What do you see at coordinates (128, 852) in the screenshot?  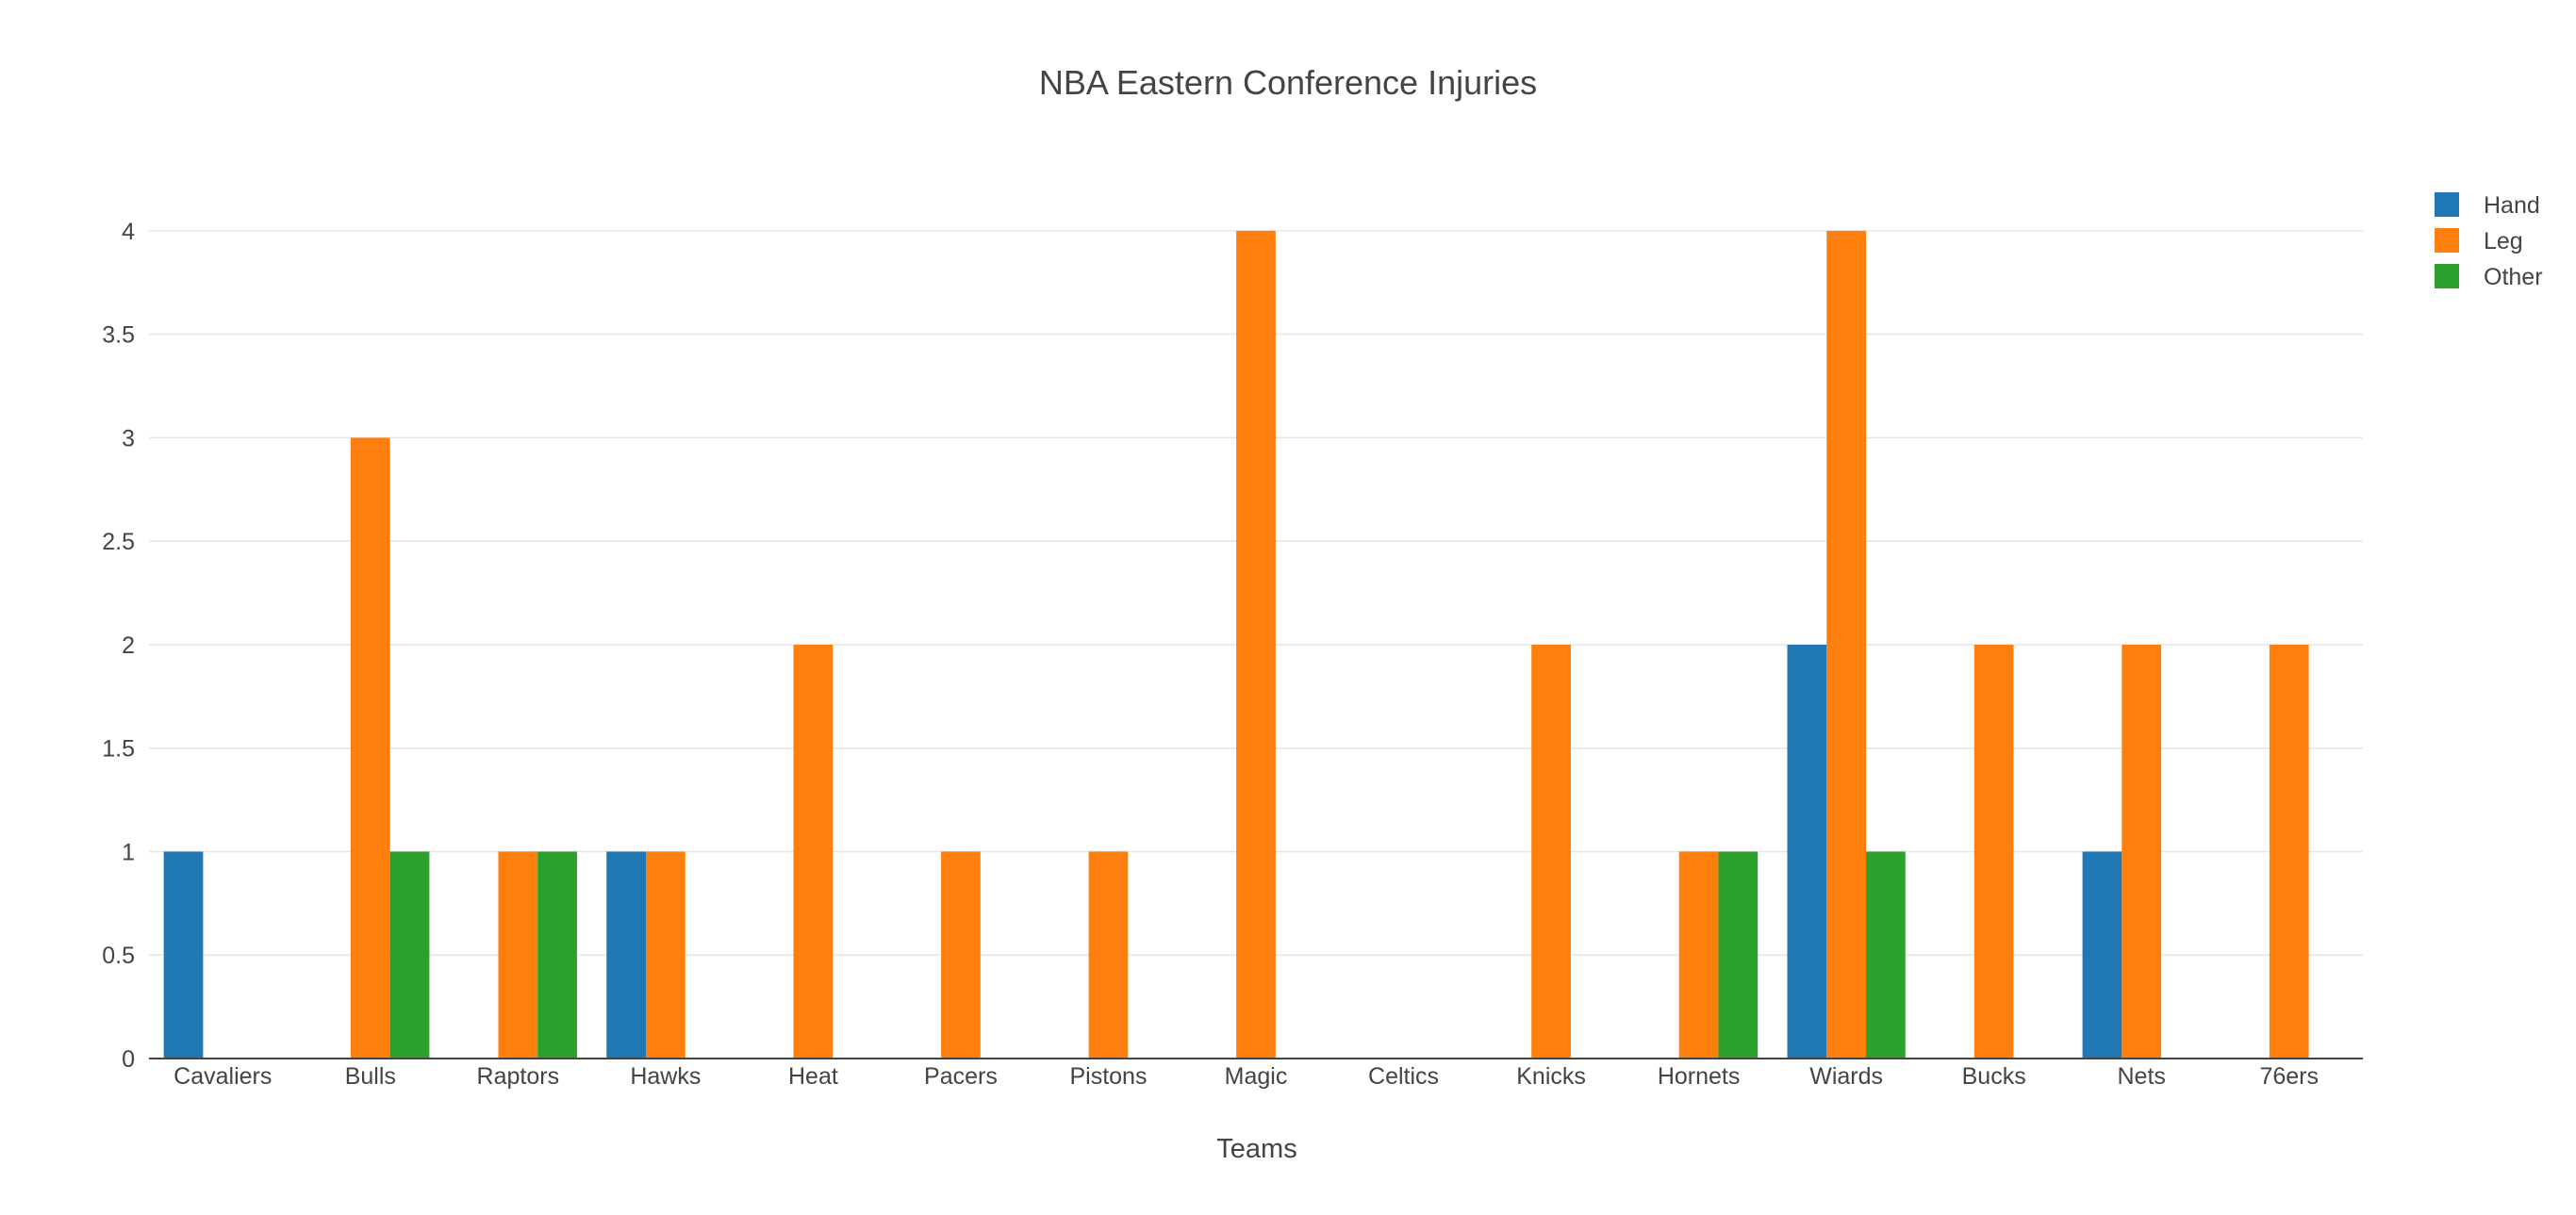 I see `y-tick-label: 1` at bounding box center [128, 852].